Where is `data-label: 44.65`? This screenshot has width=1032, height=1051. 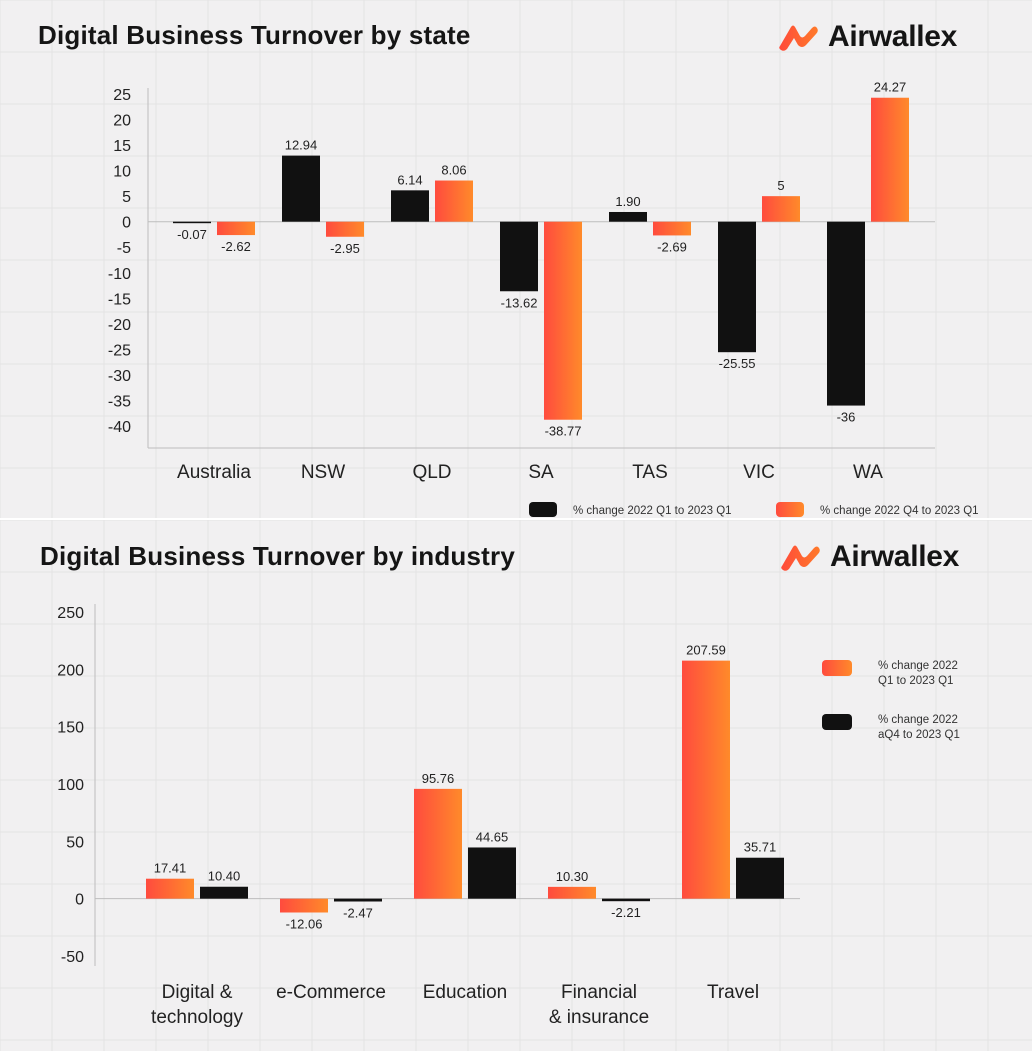 data-label: 44.65 is located at coordinates (492, 836).